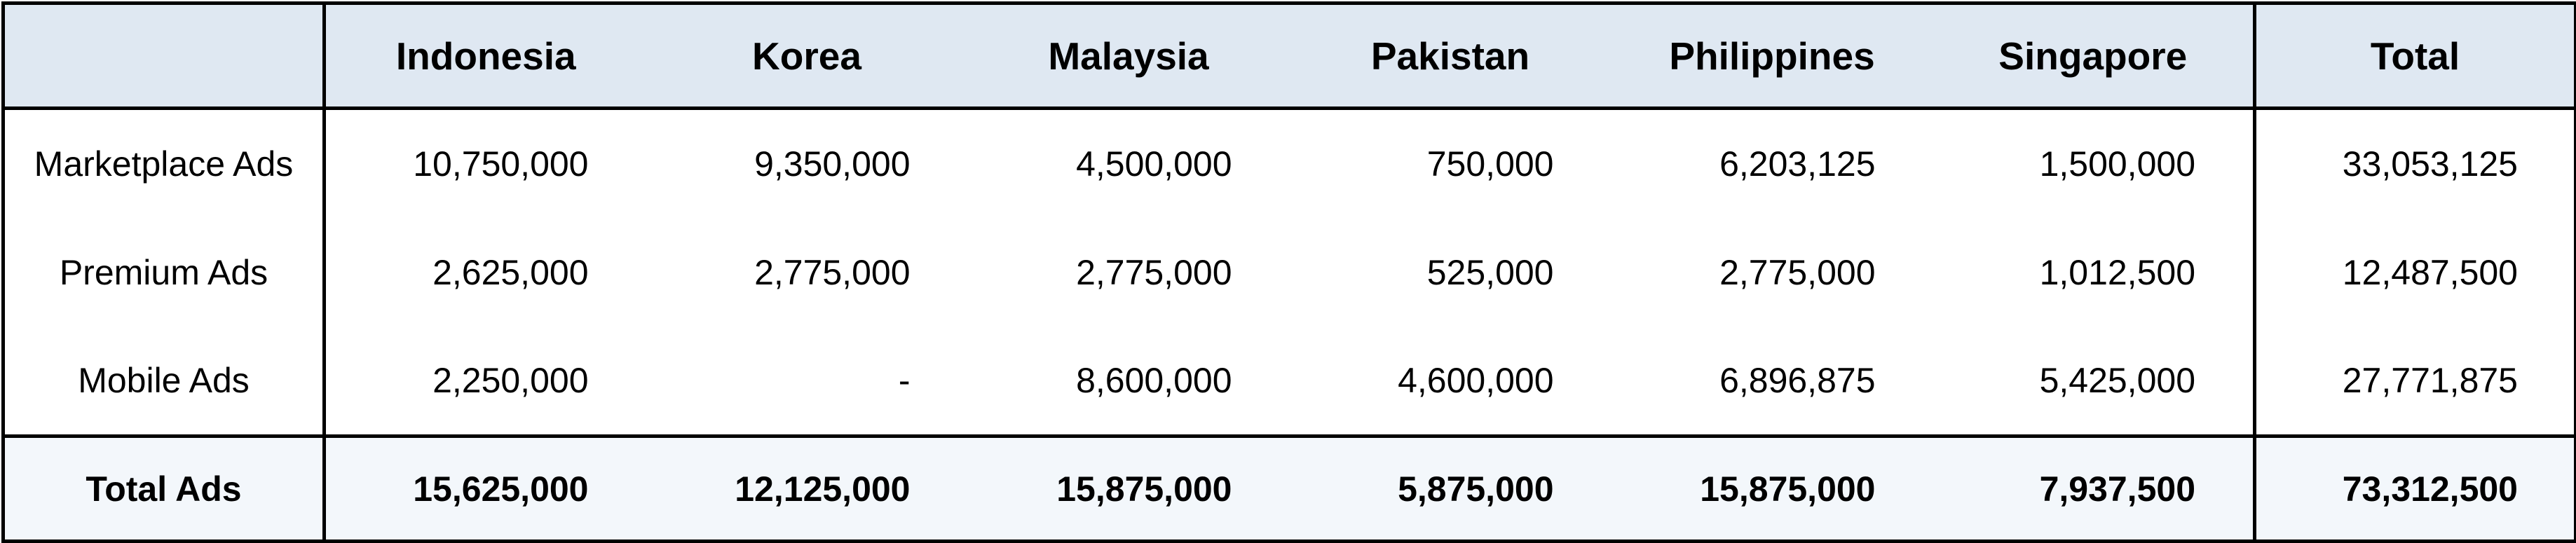  I want to click on cell-value: 2,250,000, so click(511, 381).